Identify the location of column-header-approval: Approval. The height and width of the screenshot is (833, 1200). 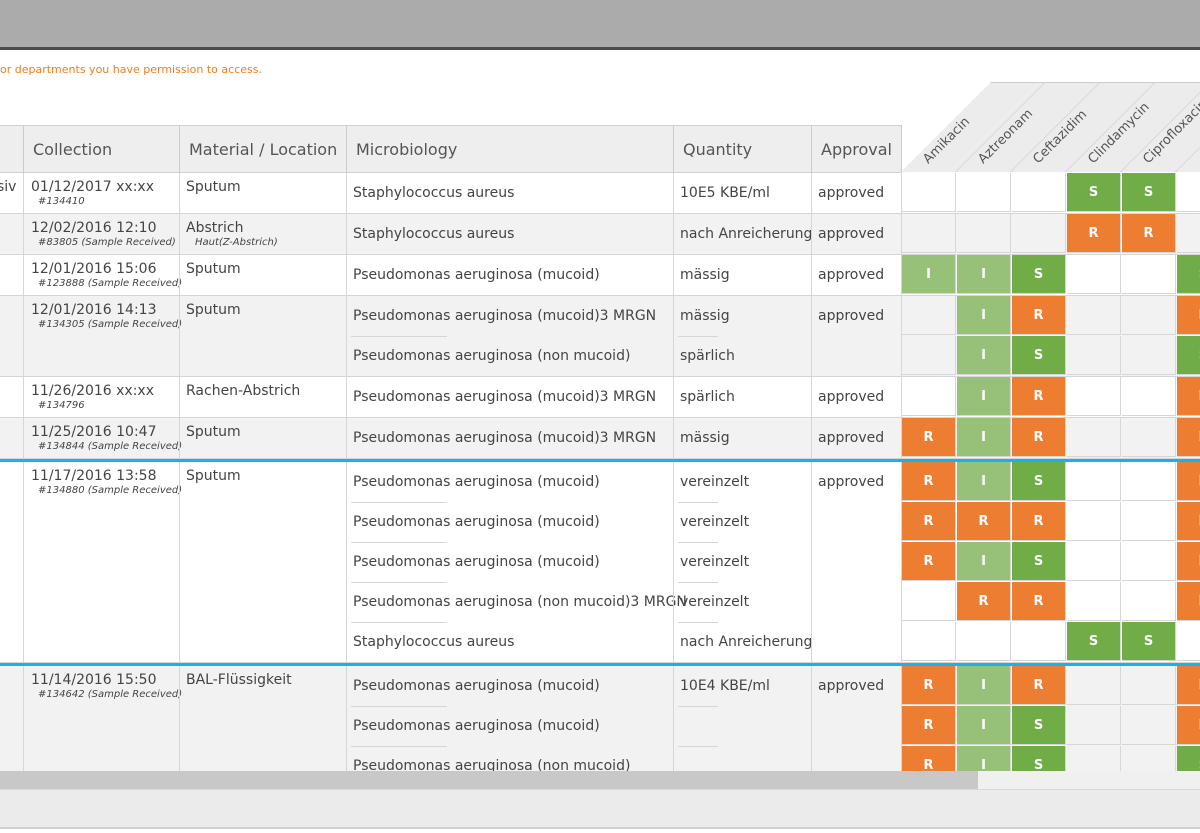
(856, 149).